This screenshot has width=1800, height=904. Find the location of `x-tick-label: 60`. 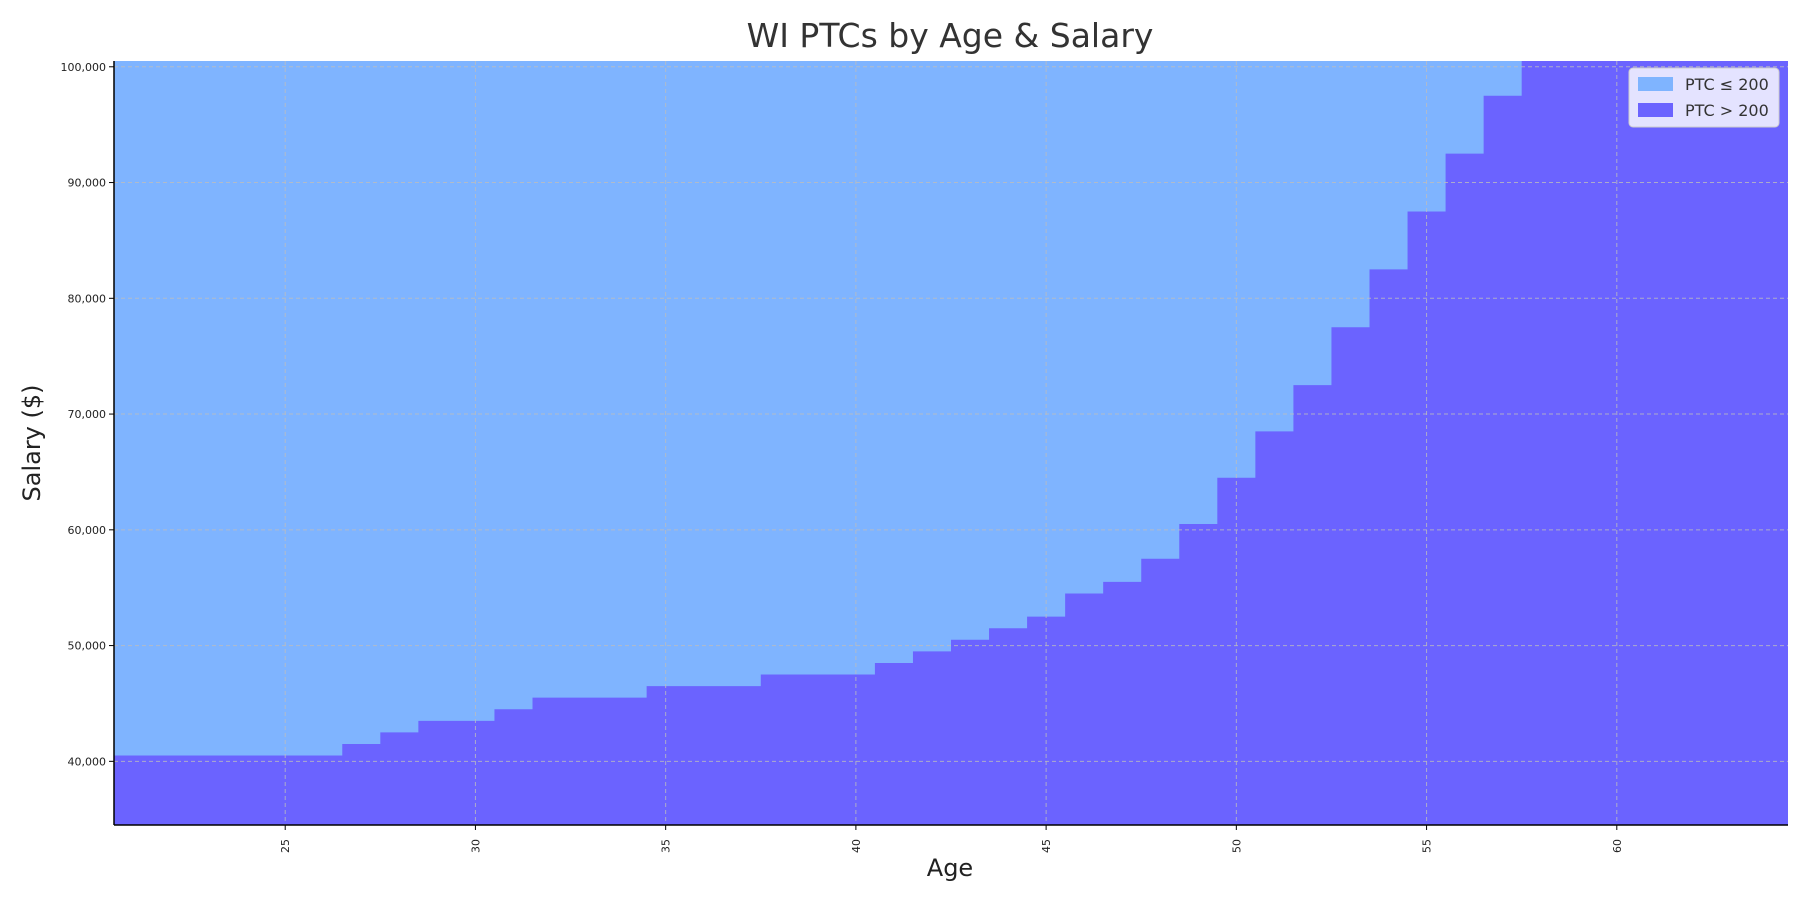

x-tick-label: 60 is located at coordinates (1617, 846).